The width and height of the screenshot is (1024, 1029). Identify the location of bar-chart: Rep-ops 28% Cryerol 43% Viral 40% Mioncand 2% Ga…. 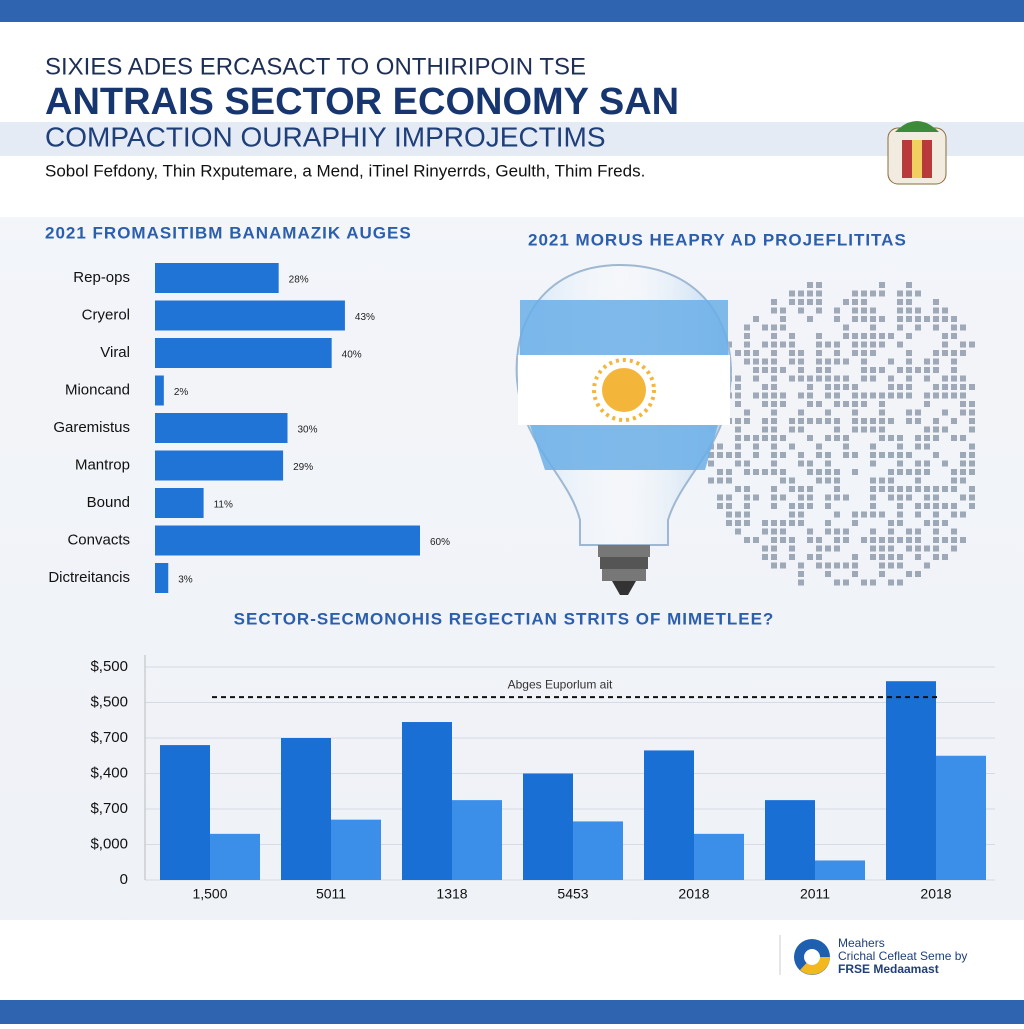
(249, 428).